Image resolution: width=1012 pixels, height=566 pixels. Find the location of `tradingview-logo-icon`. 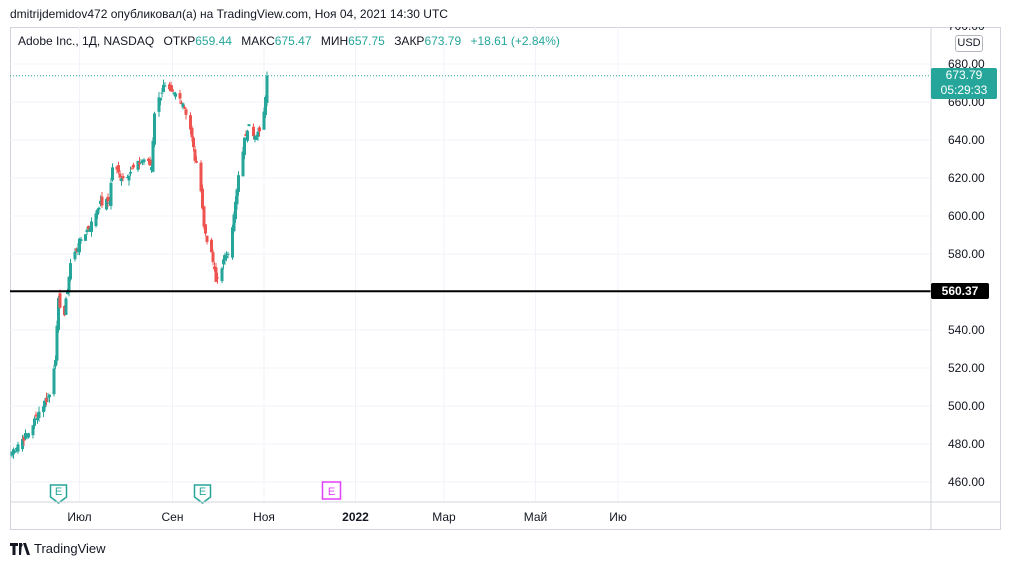

tradingview-logo-icon is located at coordinates (20, 548).